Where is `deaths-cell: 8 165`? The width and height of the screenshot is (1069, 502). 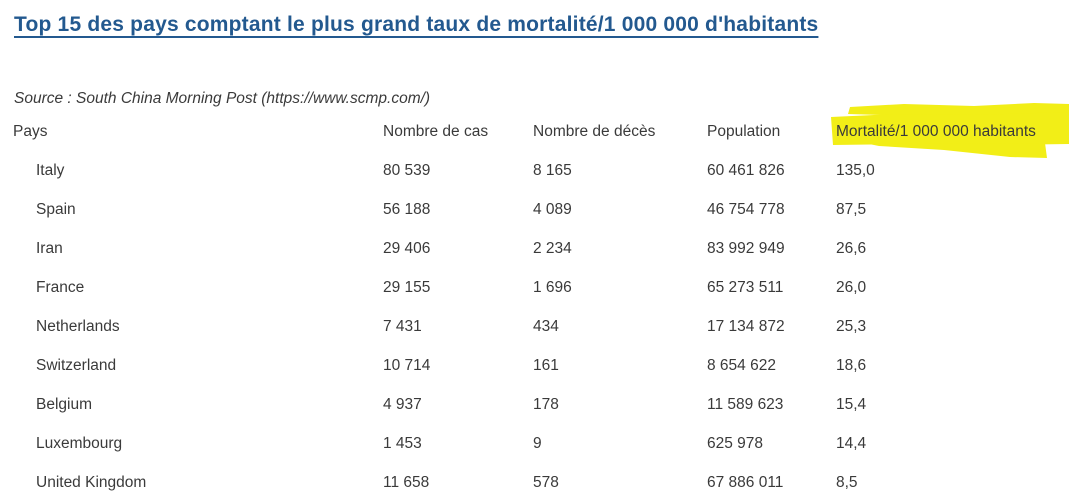
deaths-cell: 8 165 is located at coordinates (552, 170).